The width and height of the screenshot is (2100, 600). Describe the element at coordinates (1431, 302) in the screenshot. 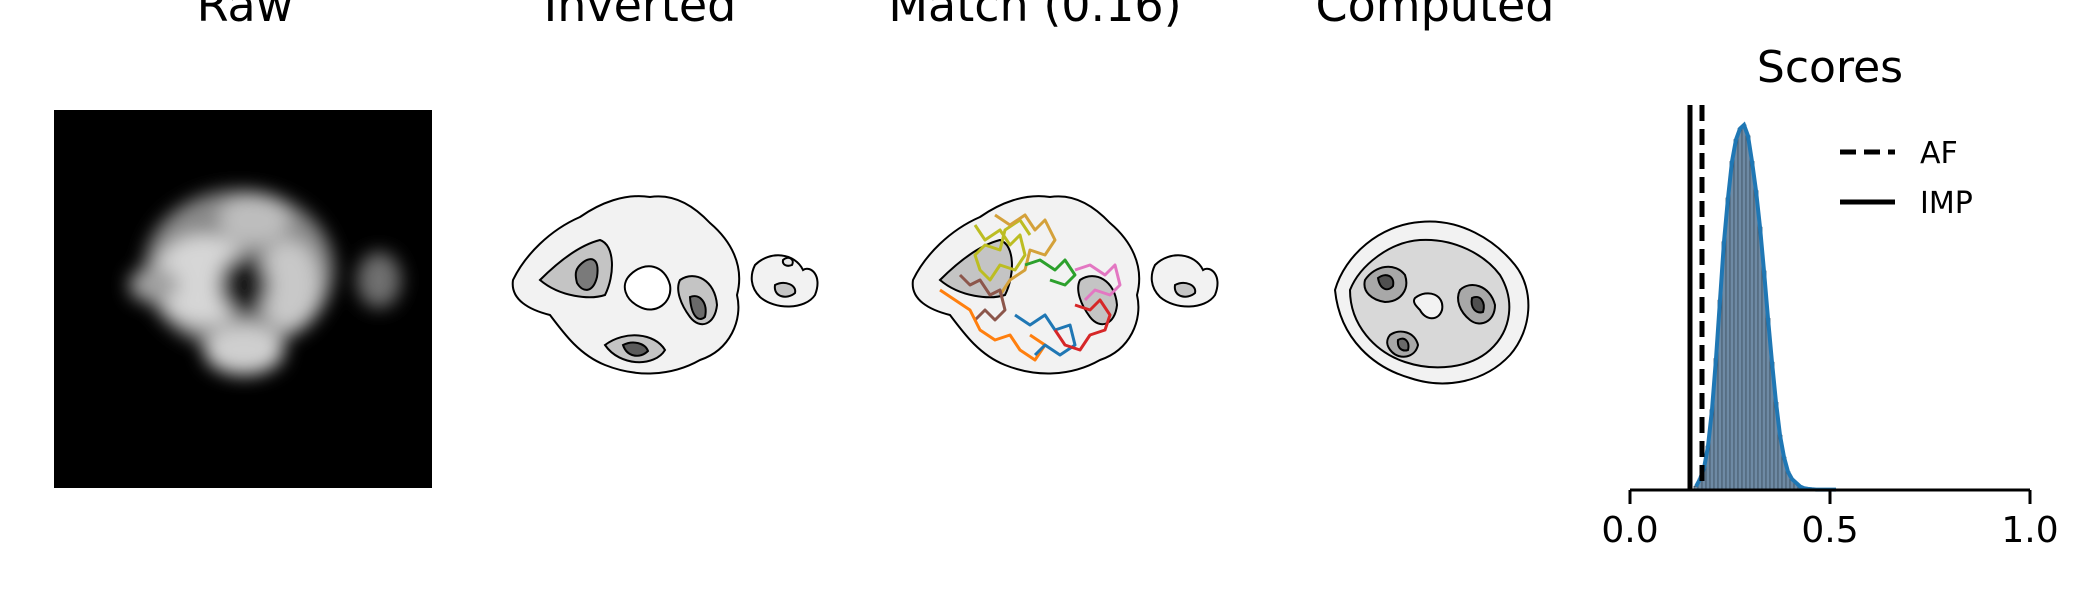

I see `computed-density-map` at that location.